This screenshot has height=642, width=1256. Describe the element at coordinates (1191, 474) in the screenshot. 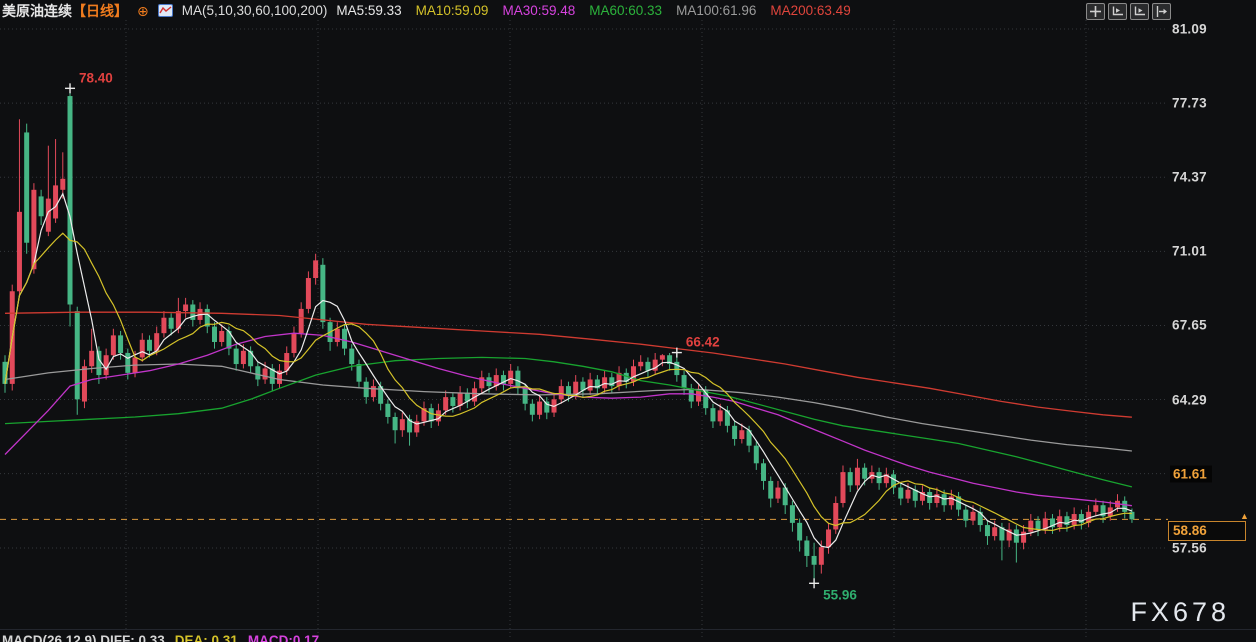

I see `marker-price-label: 61.61` at that location.